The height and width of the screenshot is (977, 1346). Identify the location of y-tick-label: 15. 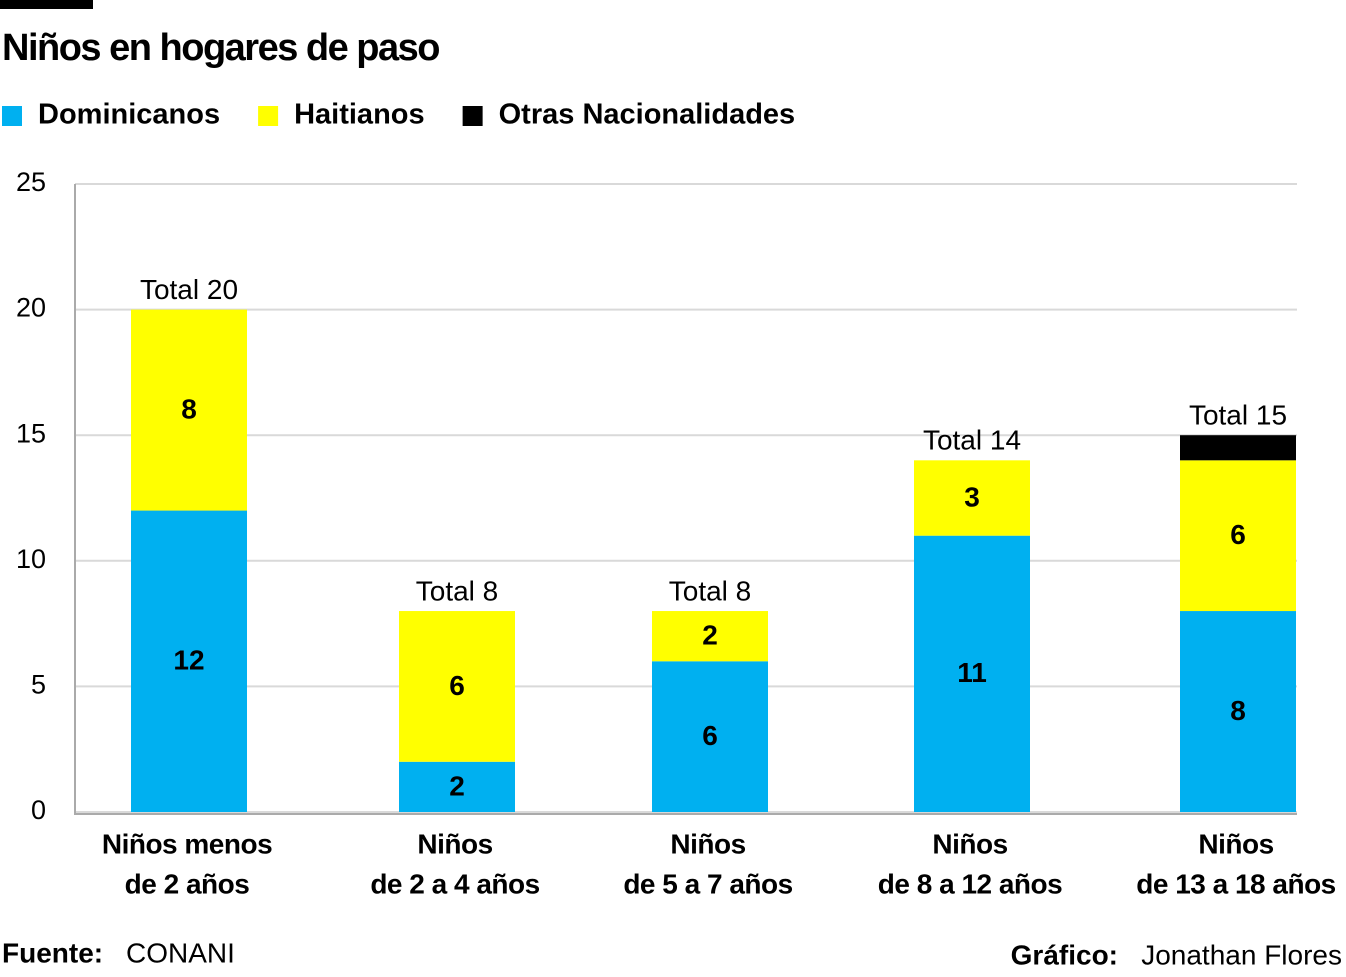
(31, 433).